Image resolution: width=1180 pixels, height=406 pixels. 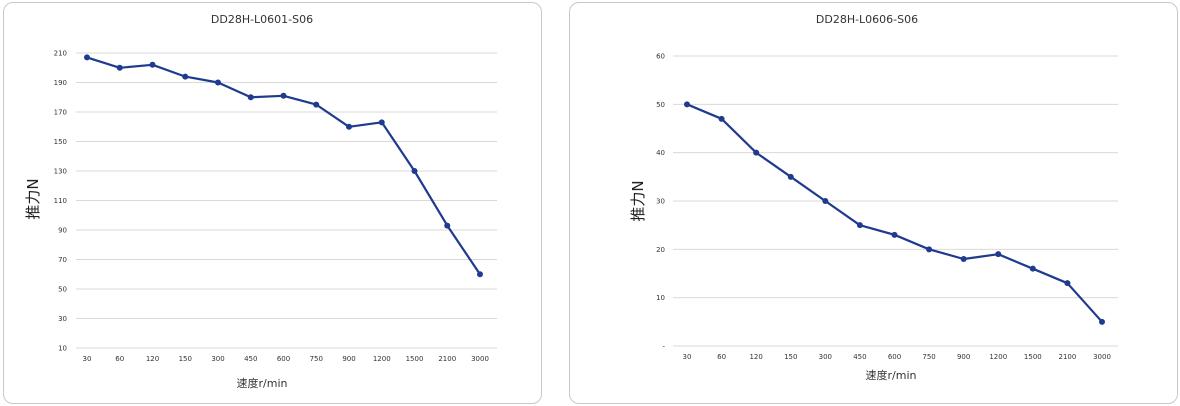 What do you see at coordinates (928, 357) in the screenshot?
I see `right-x-tick-label: 750` at bounding box center [928, 357].